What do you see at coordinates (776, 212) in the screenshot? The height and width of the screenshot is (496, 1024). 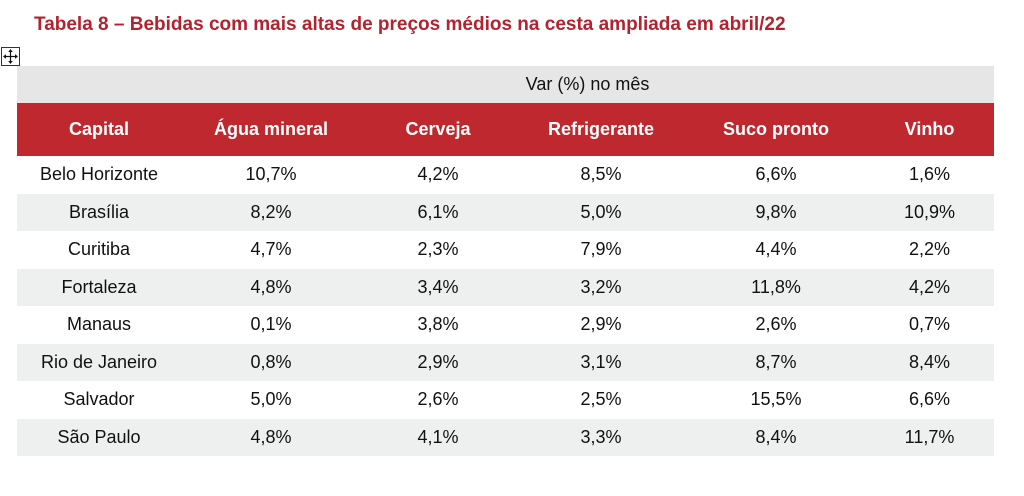 I see `table-cell: 9,8%` at bounding box center [776, 212].